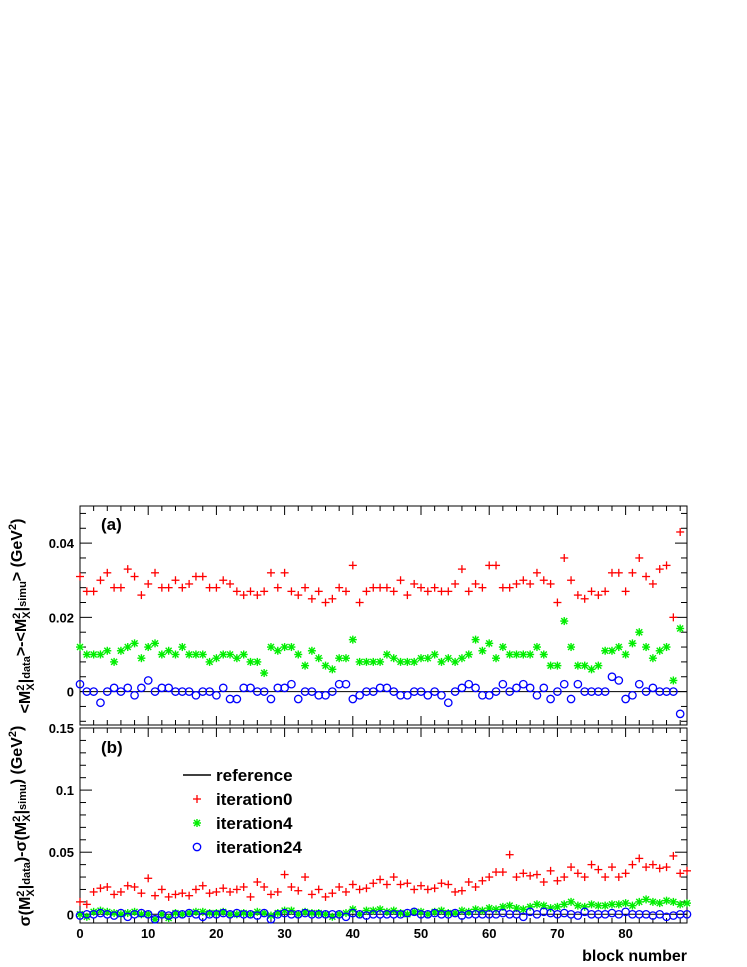 This screenshot has height=967, width=747. I want to click on panel-a-ylabel: <M2X|data>-<M2X|simu> (GeV2), so click(22, 616).